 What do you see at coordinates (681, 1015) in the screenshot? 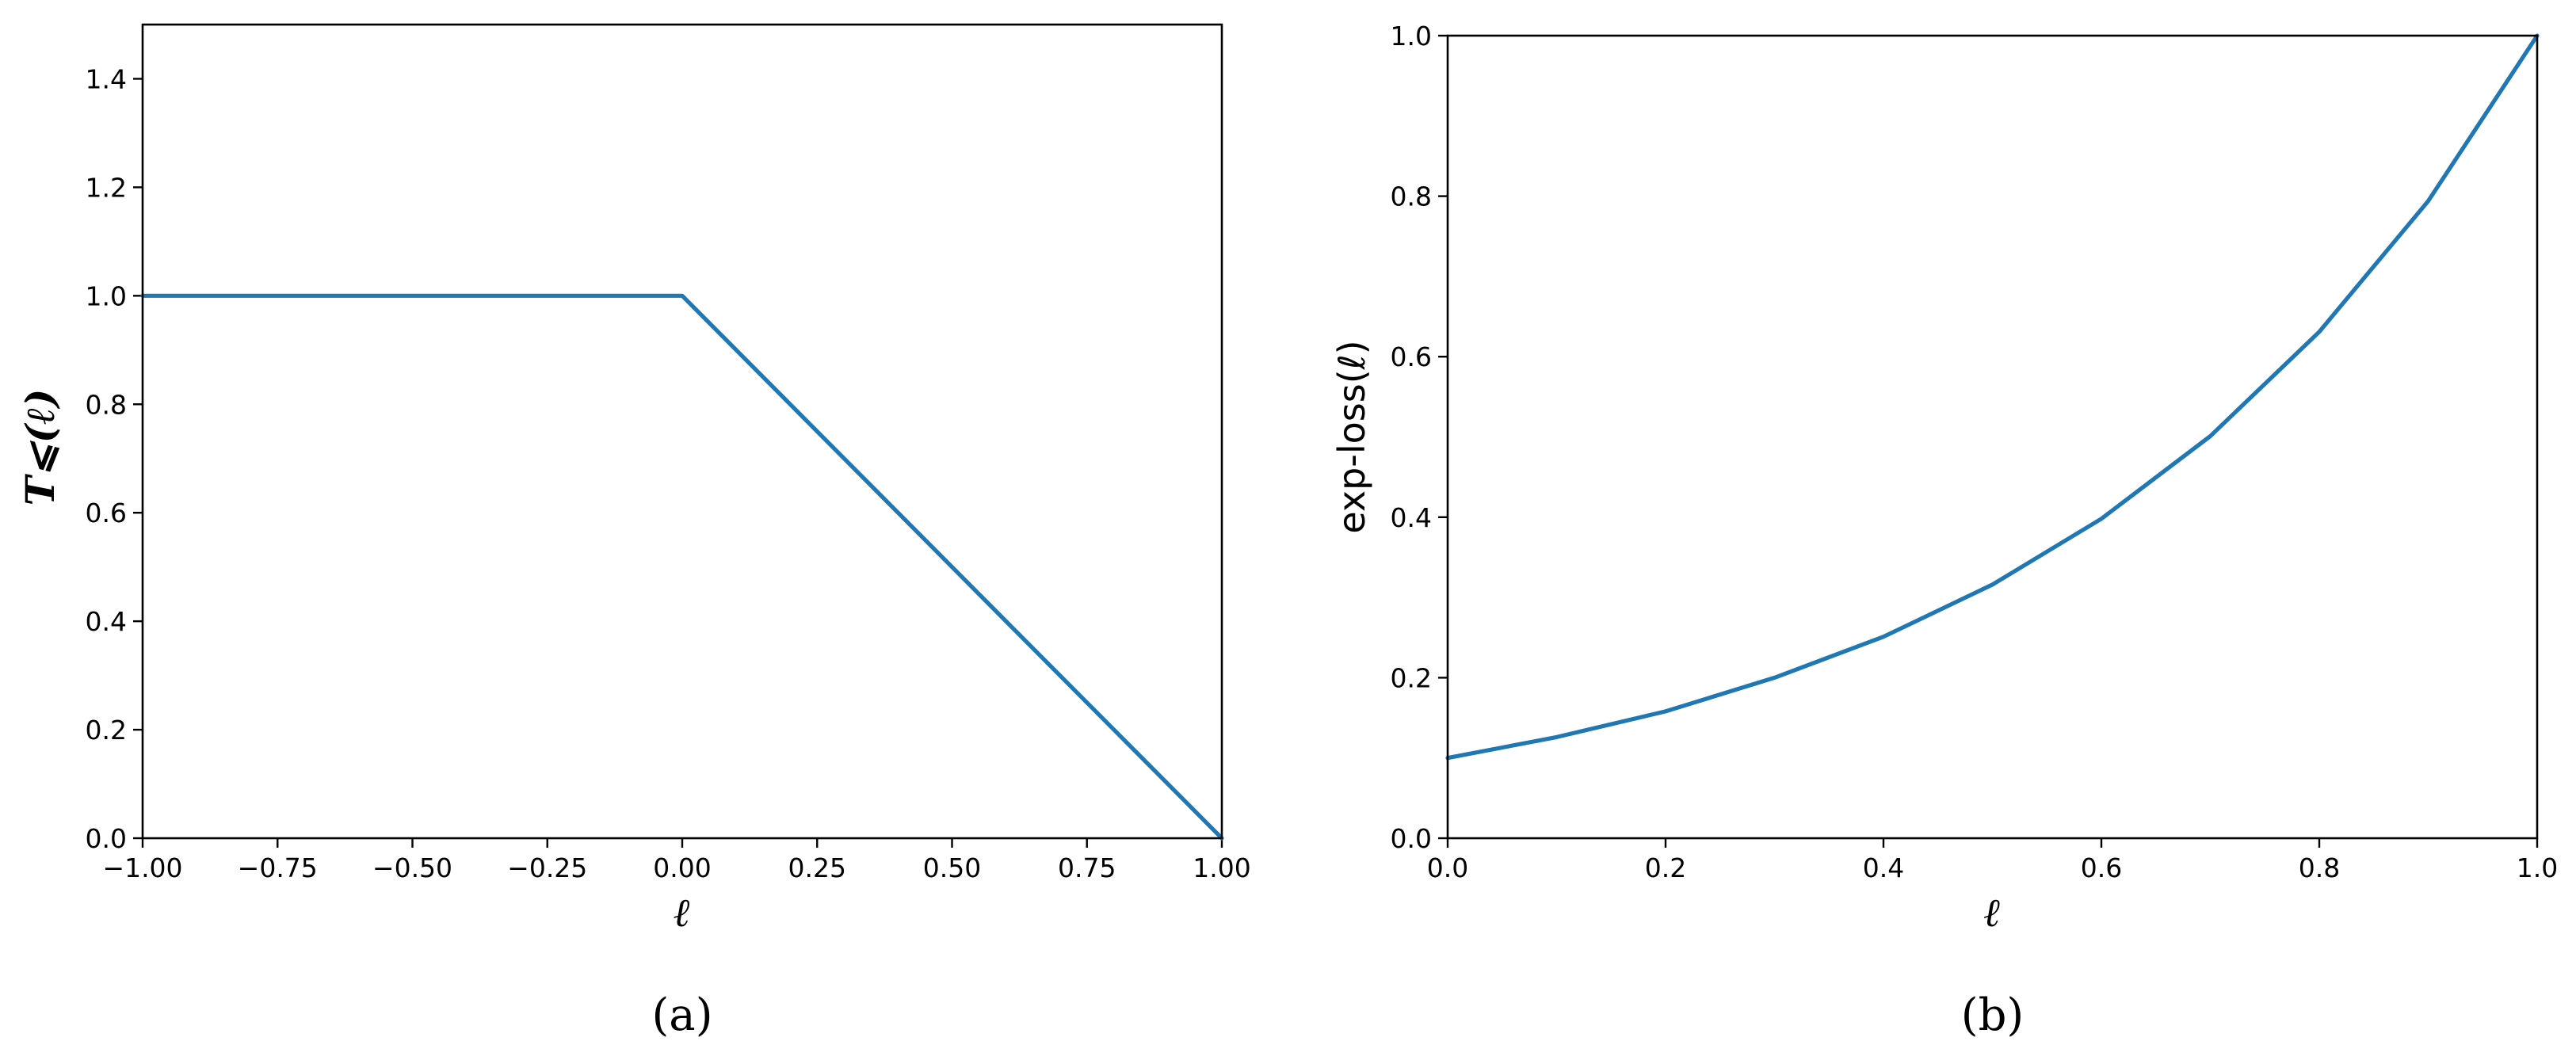
I see `panel-caption: (a)` at bounding box center [681, 1015].